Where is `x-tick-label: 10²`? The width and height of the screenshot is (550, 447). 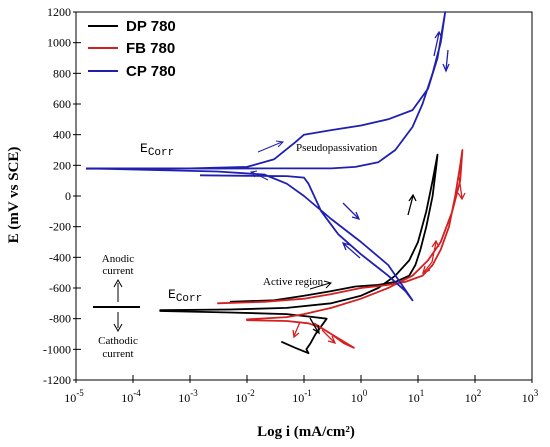 x-tick-label: 10² is located at coordinates (473, 396).